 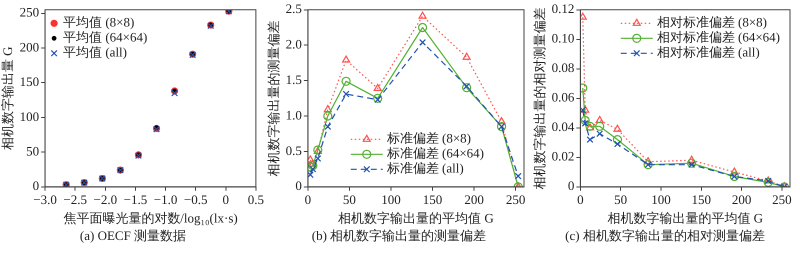 What do you see at coordinates (708, 52) in the screenshot?
I see `legend-label: 相对标准偏差 (all)` at bounding box center [708, 52].